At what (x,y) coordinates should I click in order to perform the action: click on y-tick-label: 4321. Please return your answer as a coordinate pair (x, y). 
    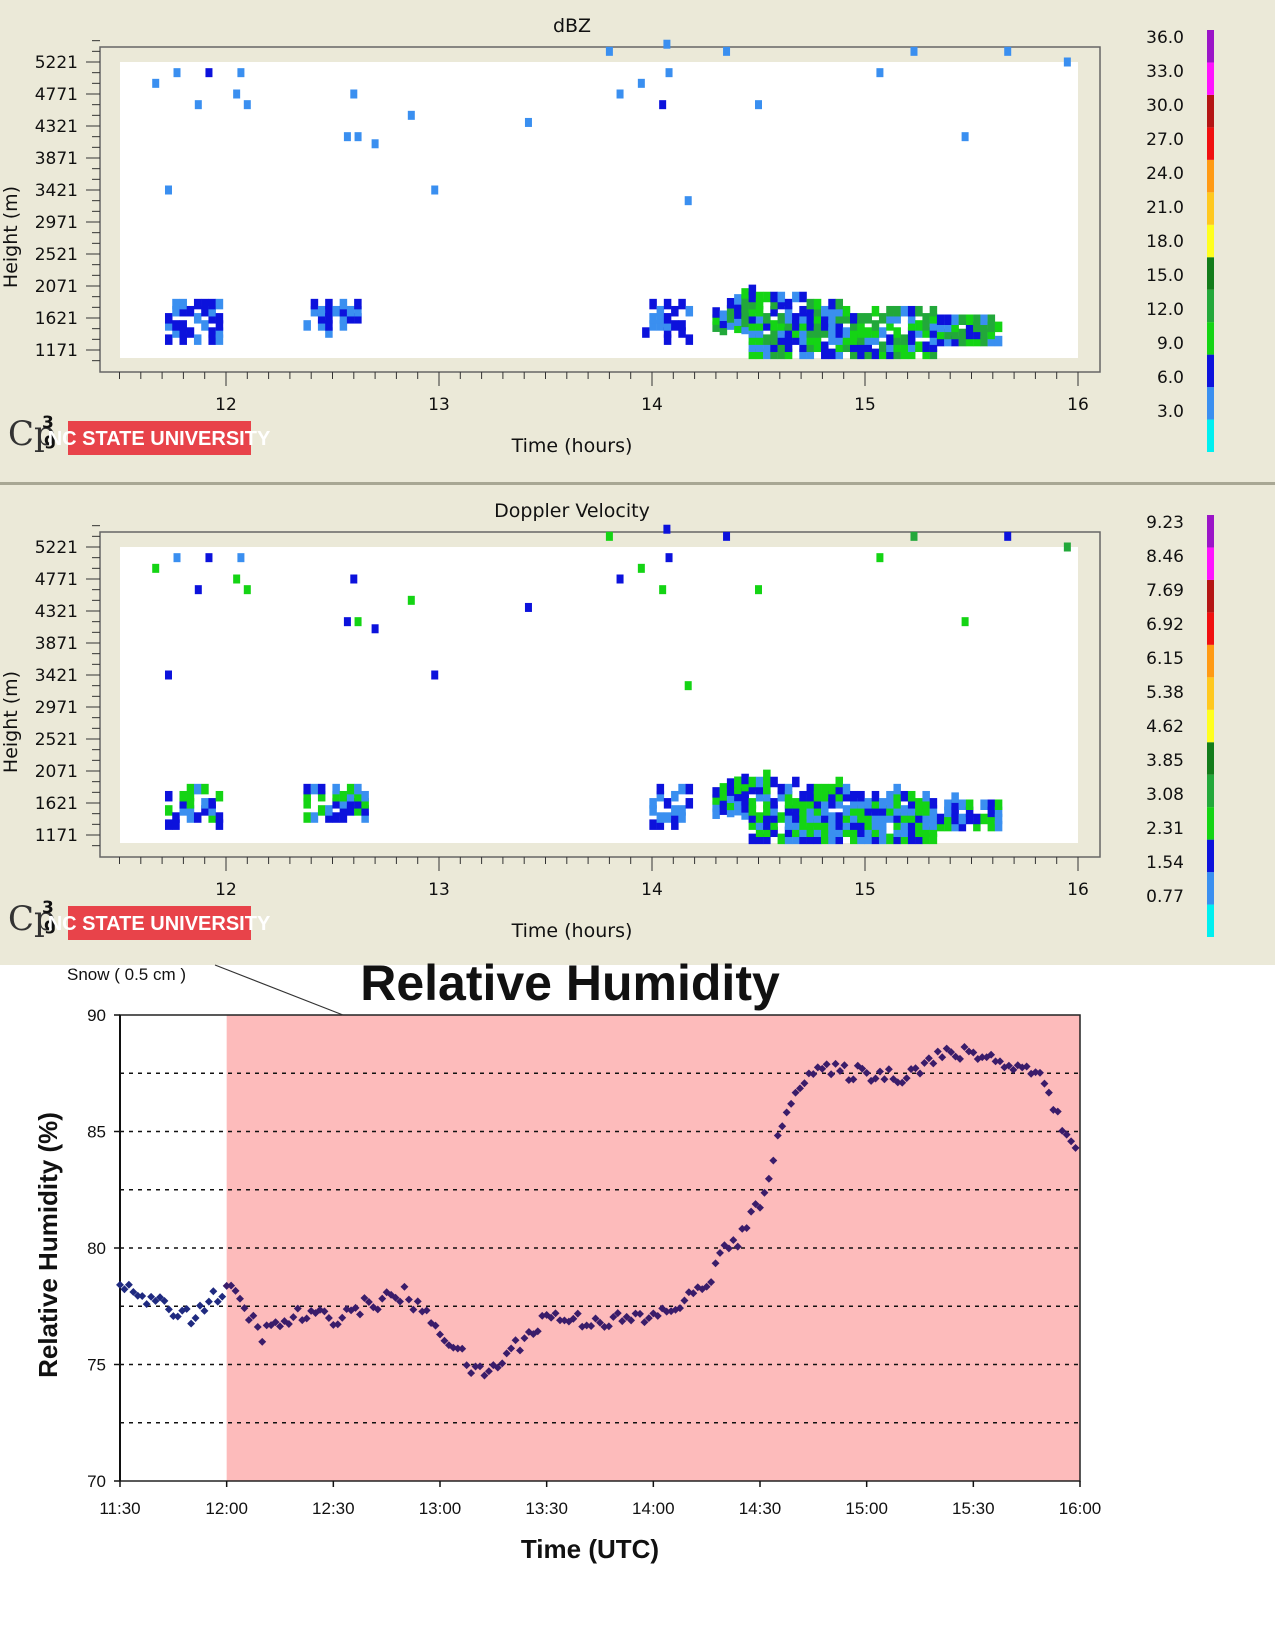
    Looking at the image, I should click on (56, 612).